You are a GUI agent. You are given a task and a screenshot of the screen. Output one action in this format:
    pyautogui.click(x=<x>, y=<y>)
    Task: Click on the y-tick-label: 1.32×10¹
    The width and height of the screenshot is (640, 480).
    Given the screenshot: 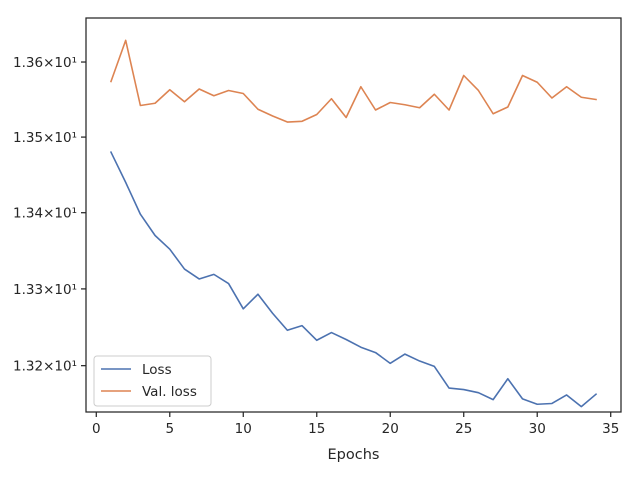 What is the action you would take?
    pyautogui.click(x=45, y=367)
    